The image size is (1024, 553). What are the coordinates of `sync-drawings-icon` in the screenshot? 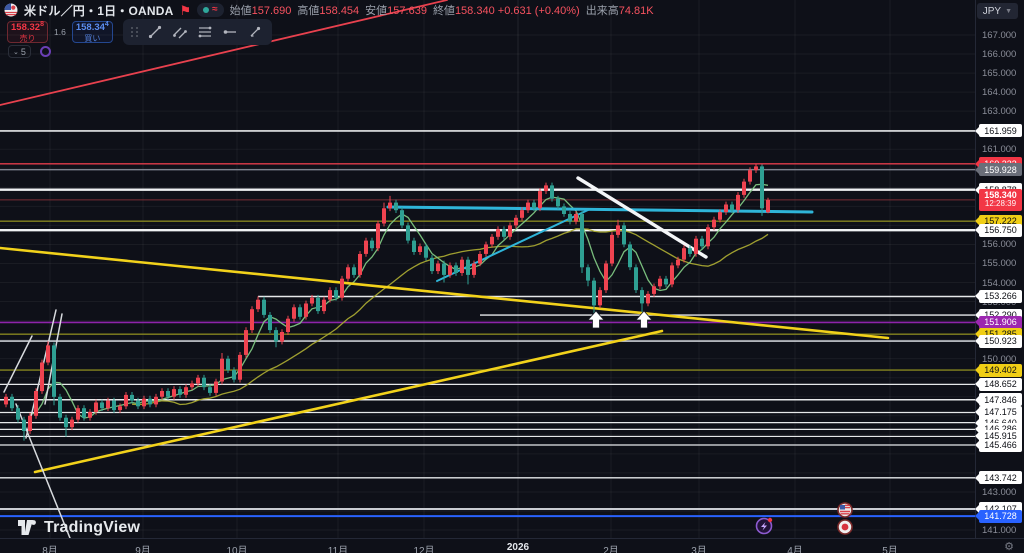 It's located at (45, 51).